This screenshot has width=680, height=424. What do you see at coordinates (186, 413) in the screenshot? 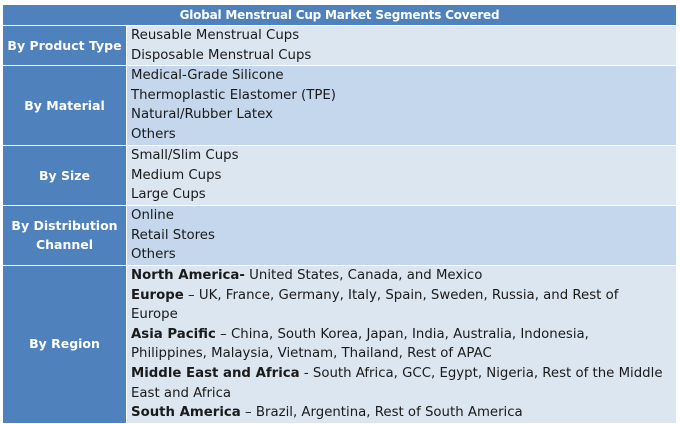
I see `region-name: South America` at bounding box center [186, 413].